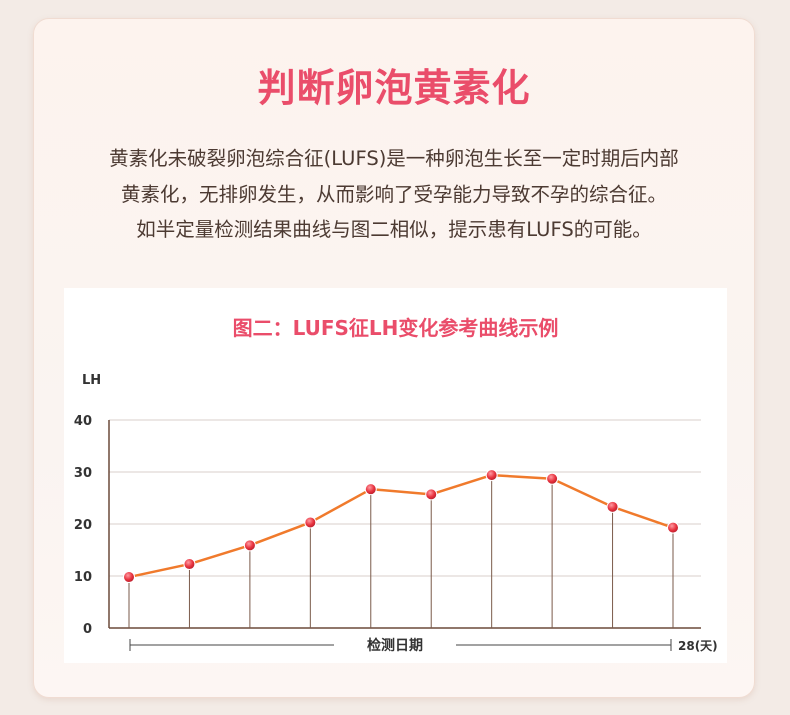 This screenshot has width=790, height=715. I want to click on y-tick-label: 30, so click(83, 473).